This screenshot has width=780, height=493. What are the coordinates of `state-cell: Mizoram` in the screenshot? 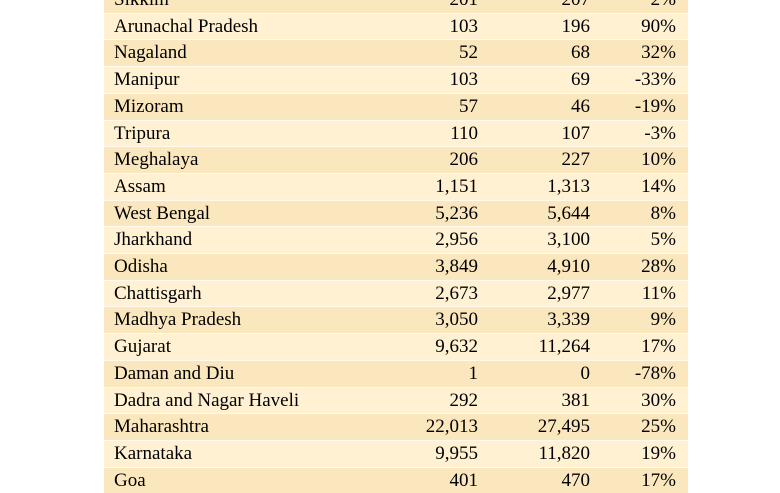 It's located at (238, 106).